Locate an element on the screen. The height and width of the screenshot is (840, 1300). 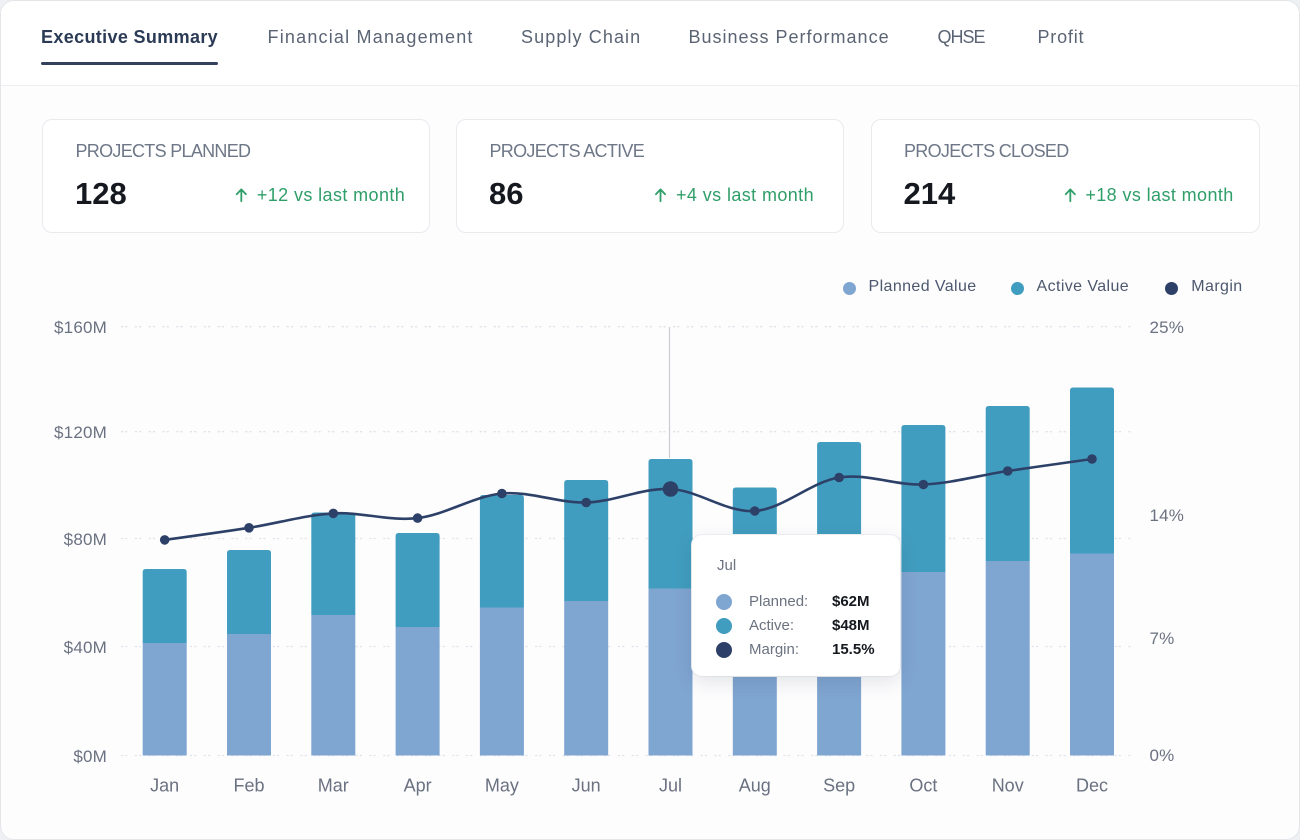
svg-text: 7% is located at coordinates (1162, 638).